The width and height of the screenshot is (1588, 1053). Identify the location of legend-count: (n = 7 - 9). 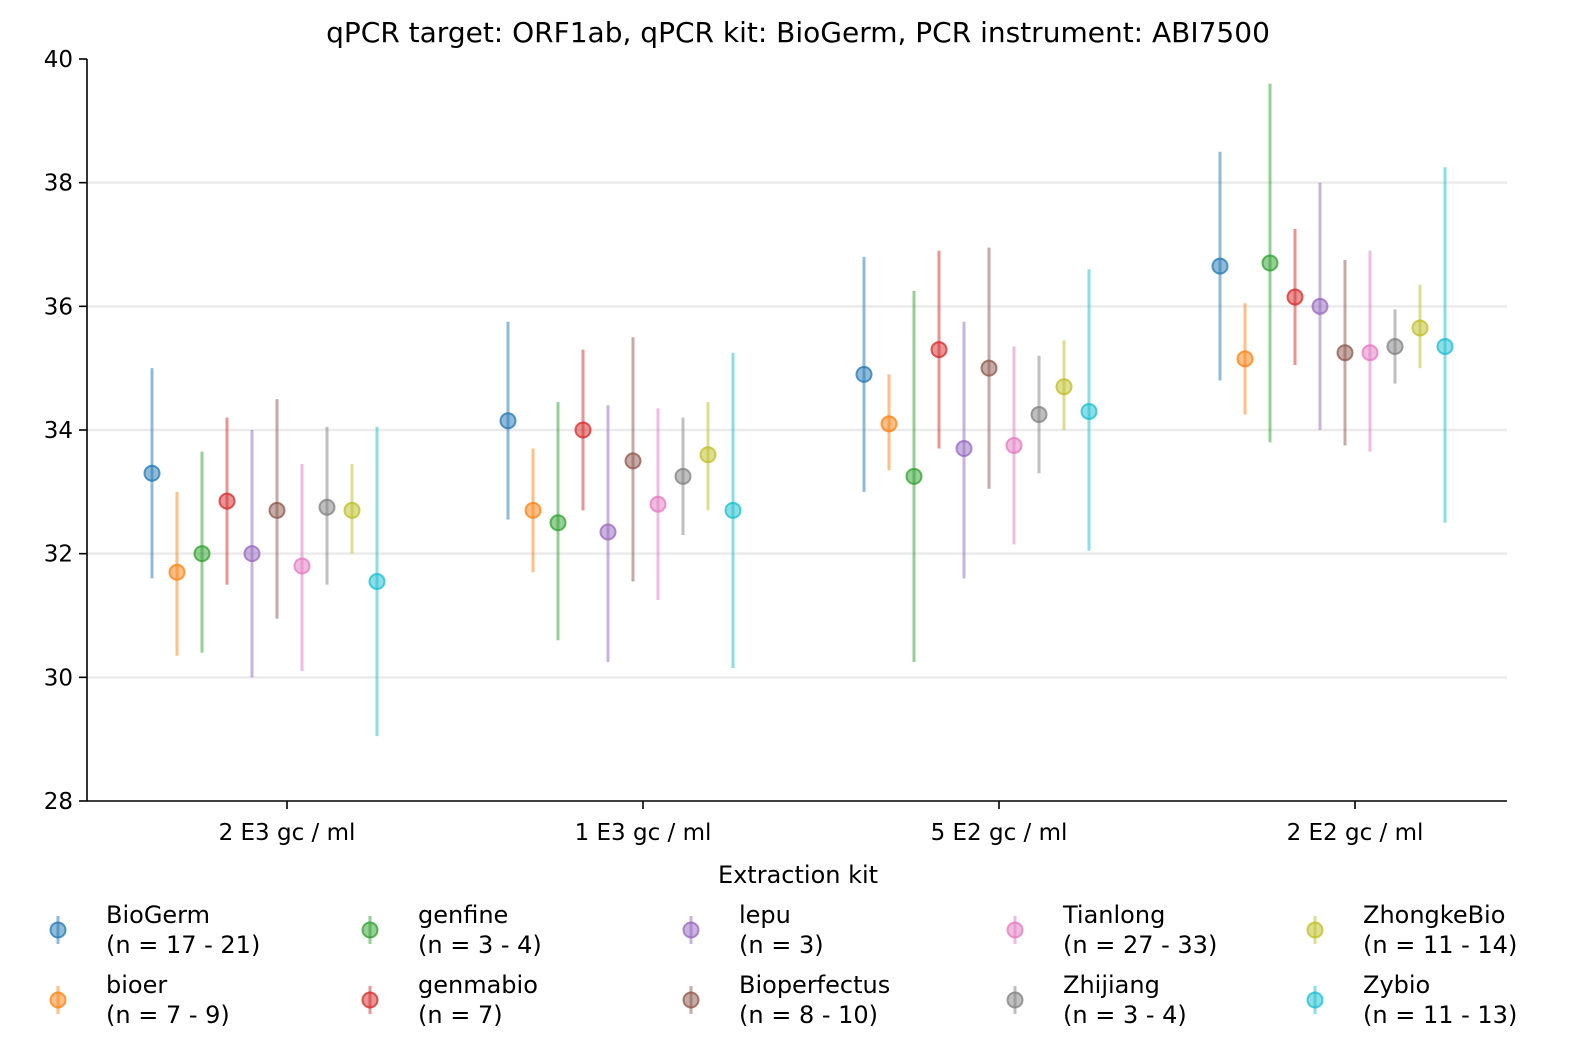
(168, 1015).